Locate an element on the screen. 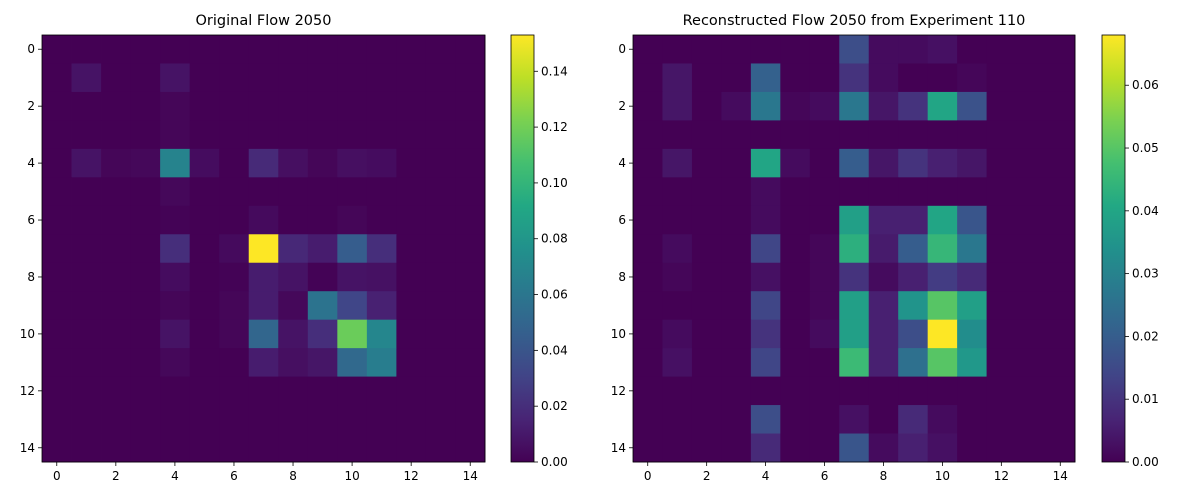 The width and height of the screenshot is (1200, 500). y-tick-label: 12 is located at coordinates (618, 391).